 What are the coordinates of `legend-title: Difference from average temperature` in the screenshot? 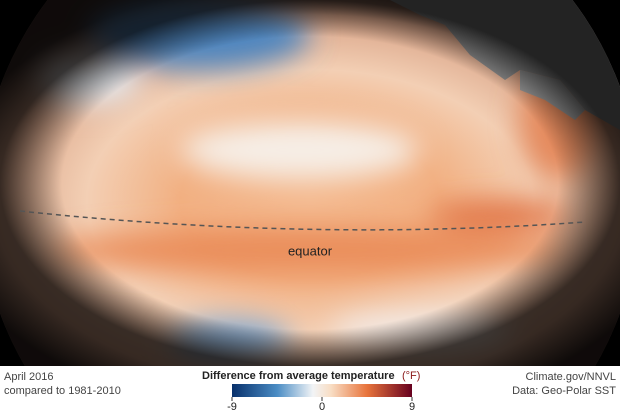 It's located at (298, 376).